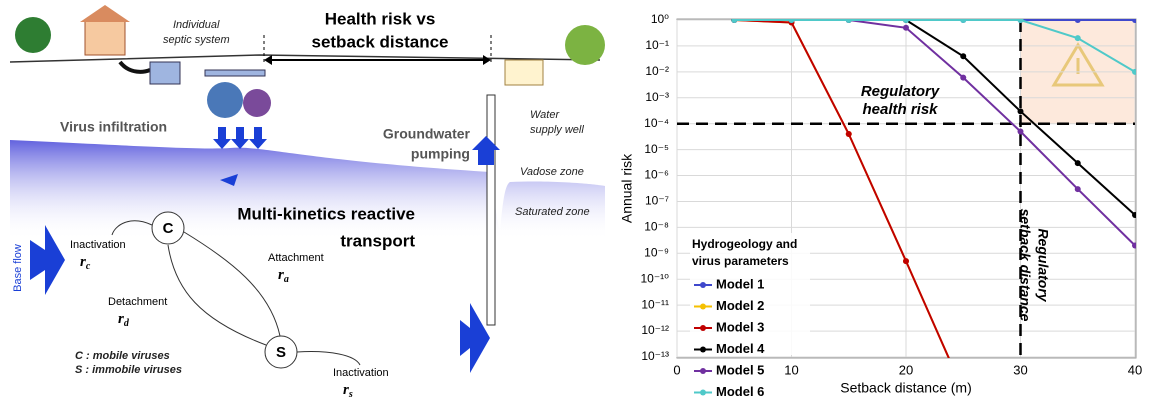 This screenshot has width=1149, height=411. What do you see at coordinates (656, 149) in the screenshot?
I see `y-tick-label: 10⁻⁵` at bounding box center [656, 149].